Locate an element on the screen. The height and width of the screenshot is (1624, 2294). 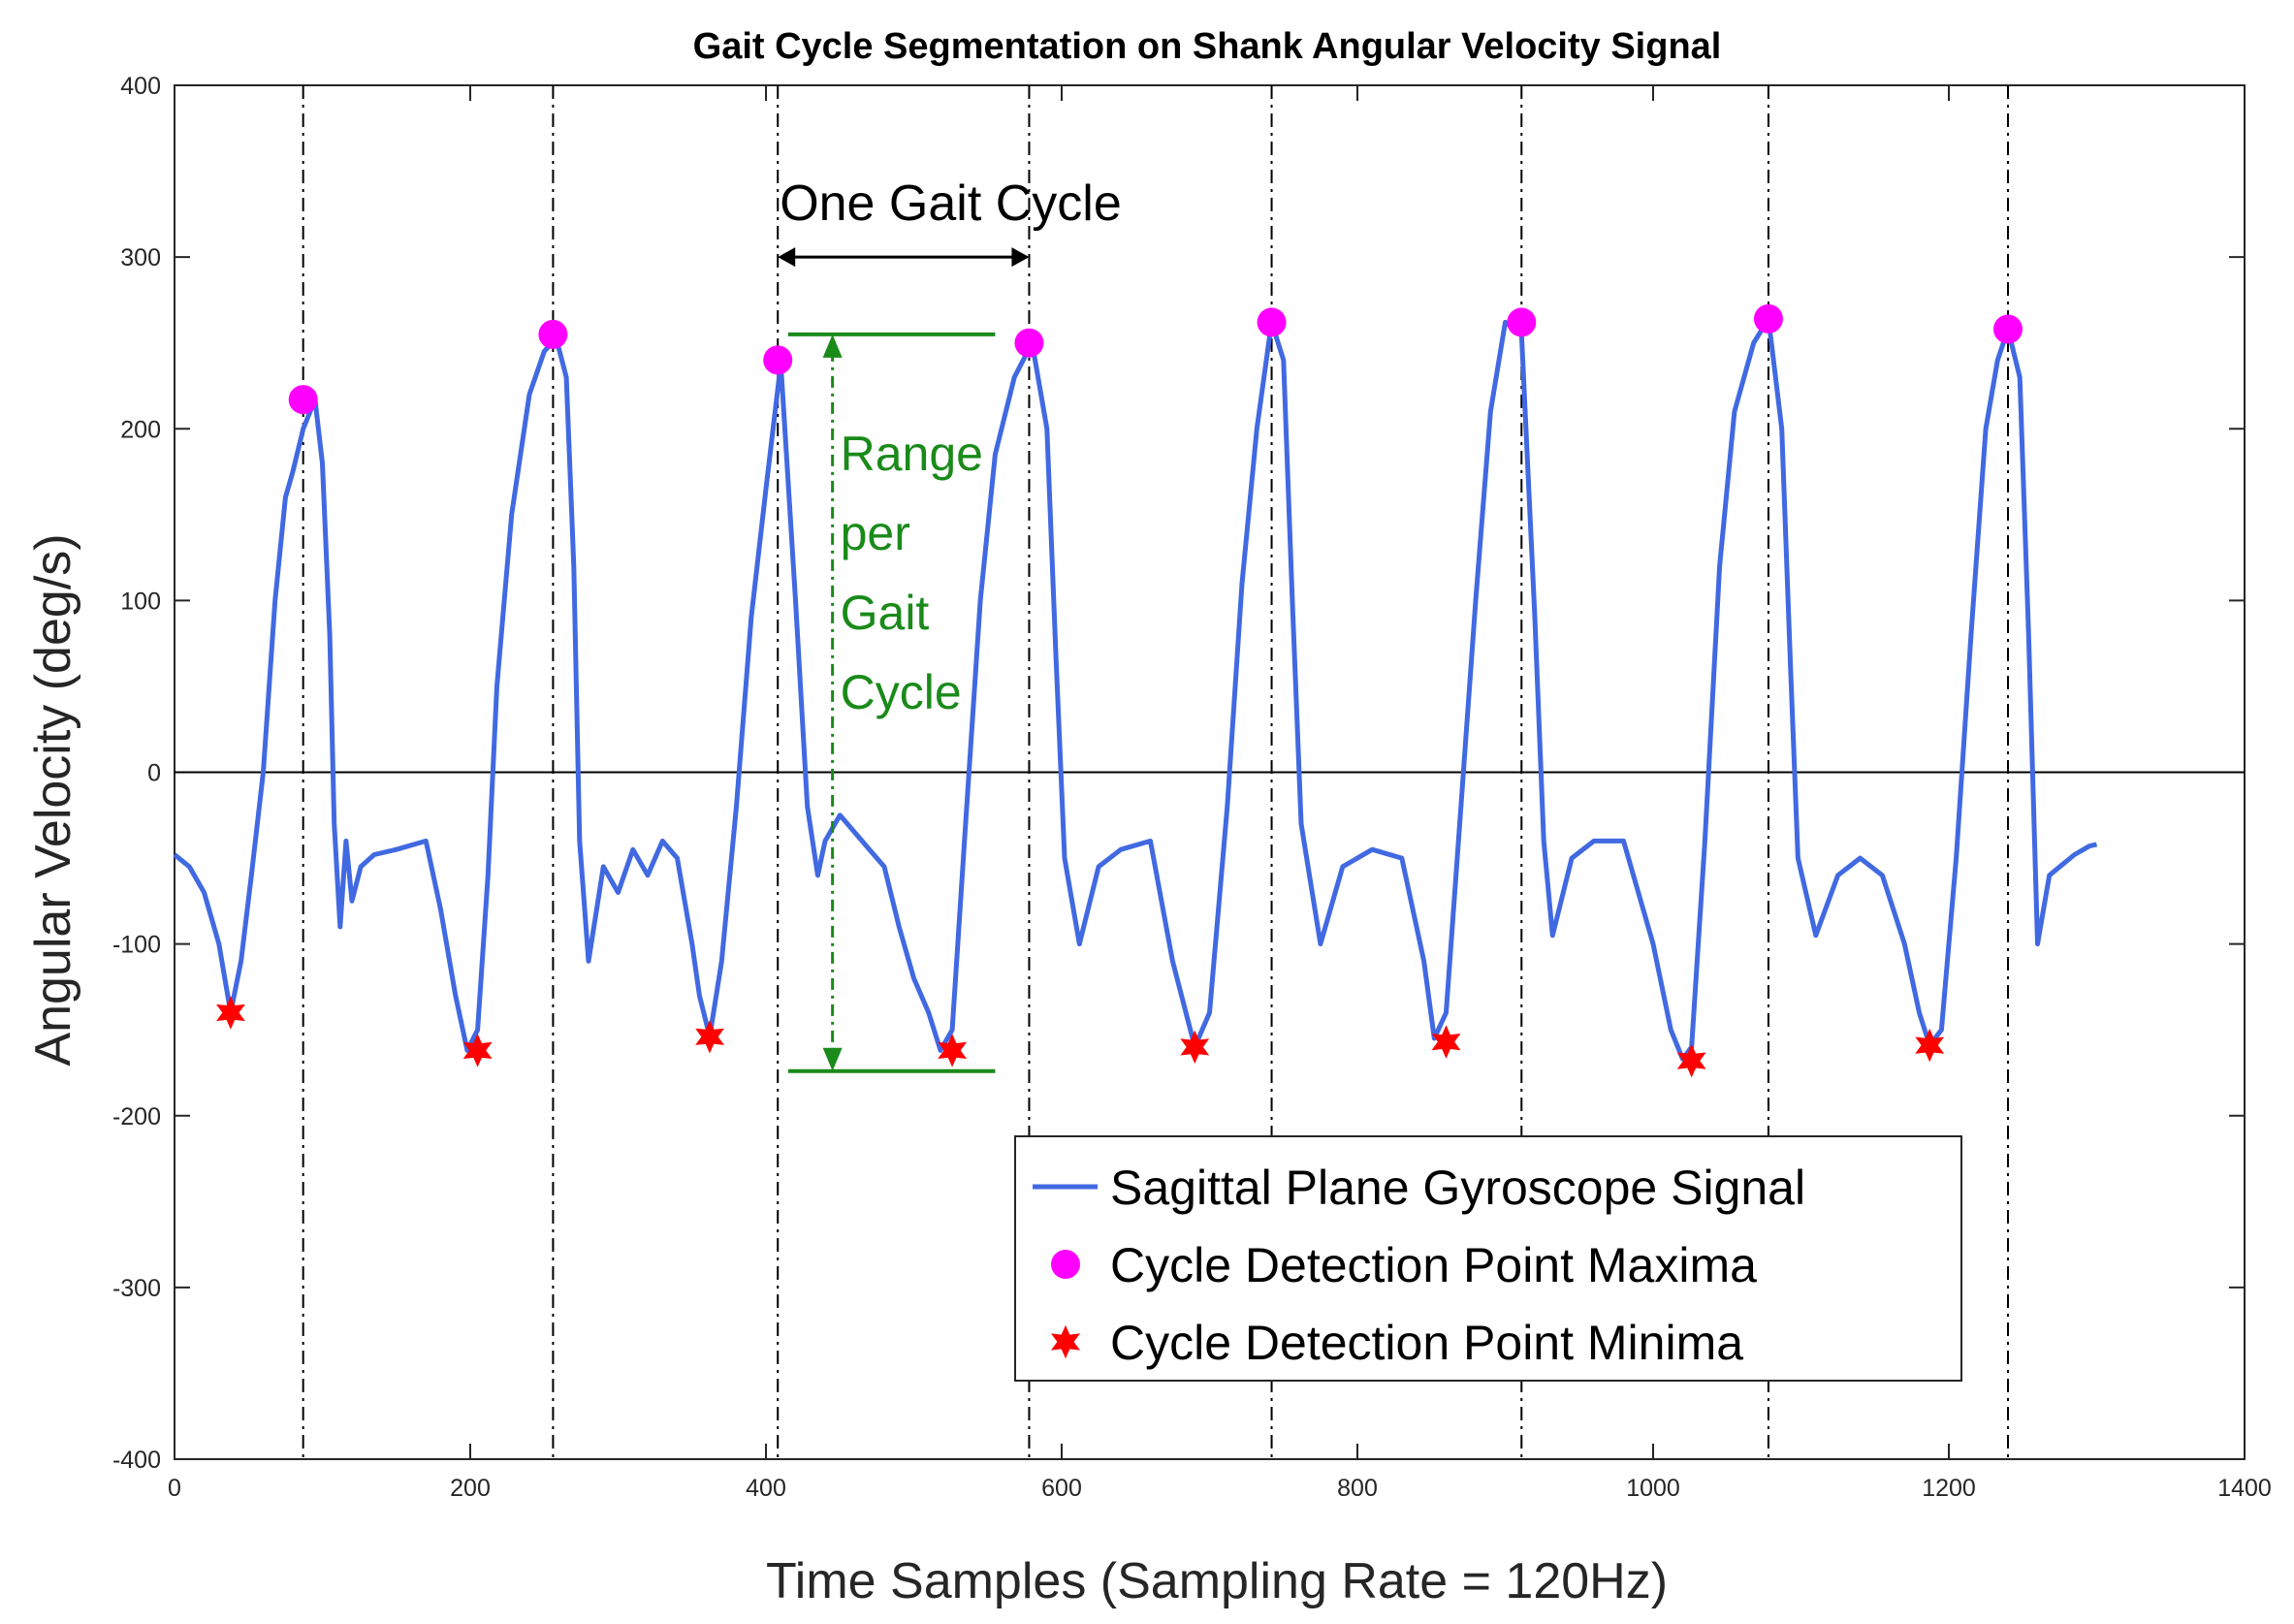
range-label-line: Cycle is located at coordinates (901, 692).